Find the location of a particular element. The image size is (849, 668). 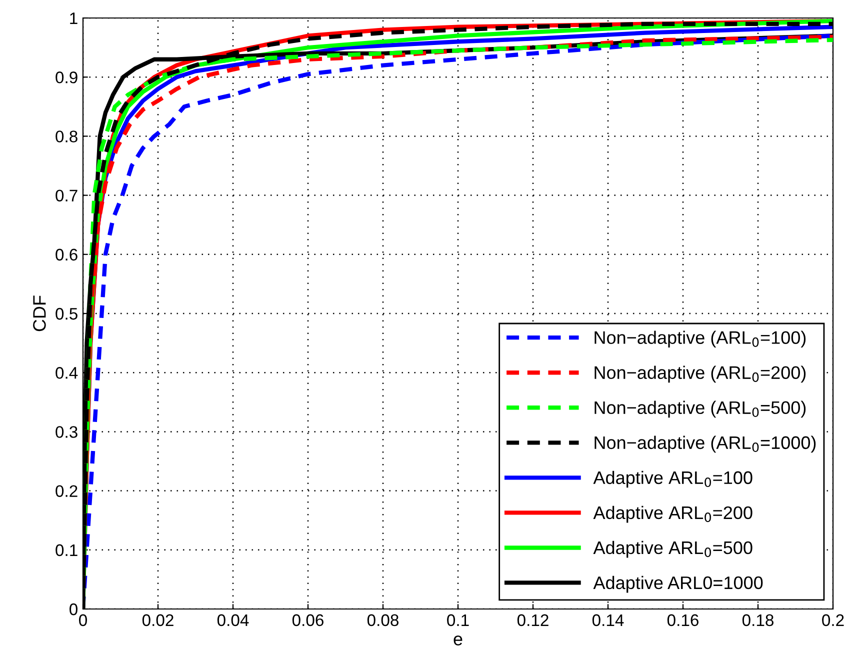

x-tick-label: 0.1 is located at coordinates (458, 620).